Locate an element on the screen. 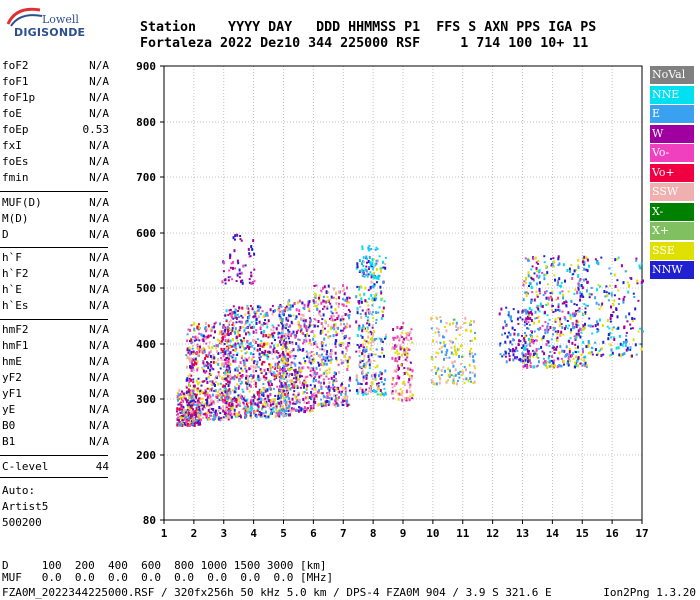  y-tick-label: 80 is located at coordinates (149, 520).